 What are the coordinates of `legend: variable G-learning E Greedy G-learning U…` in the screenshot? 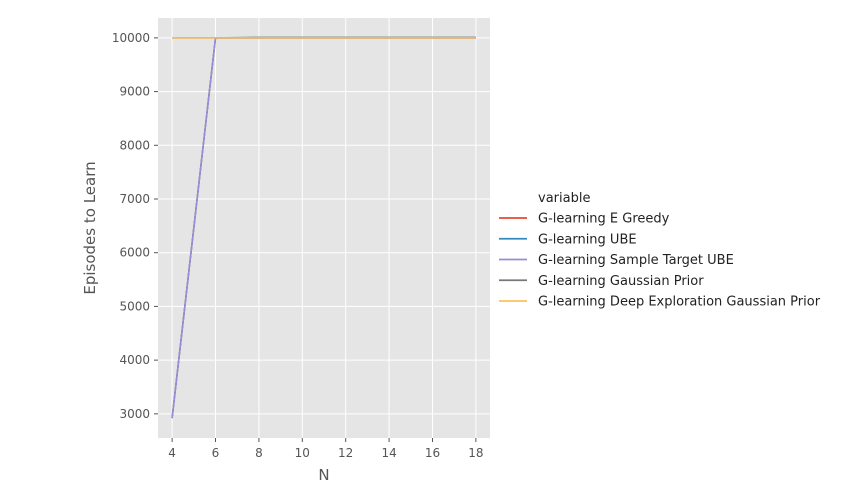 It's located at (660, 250).